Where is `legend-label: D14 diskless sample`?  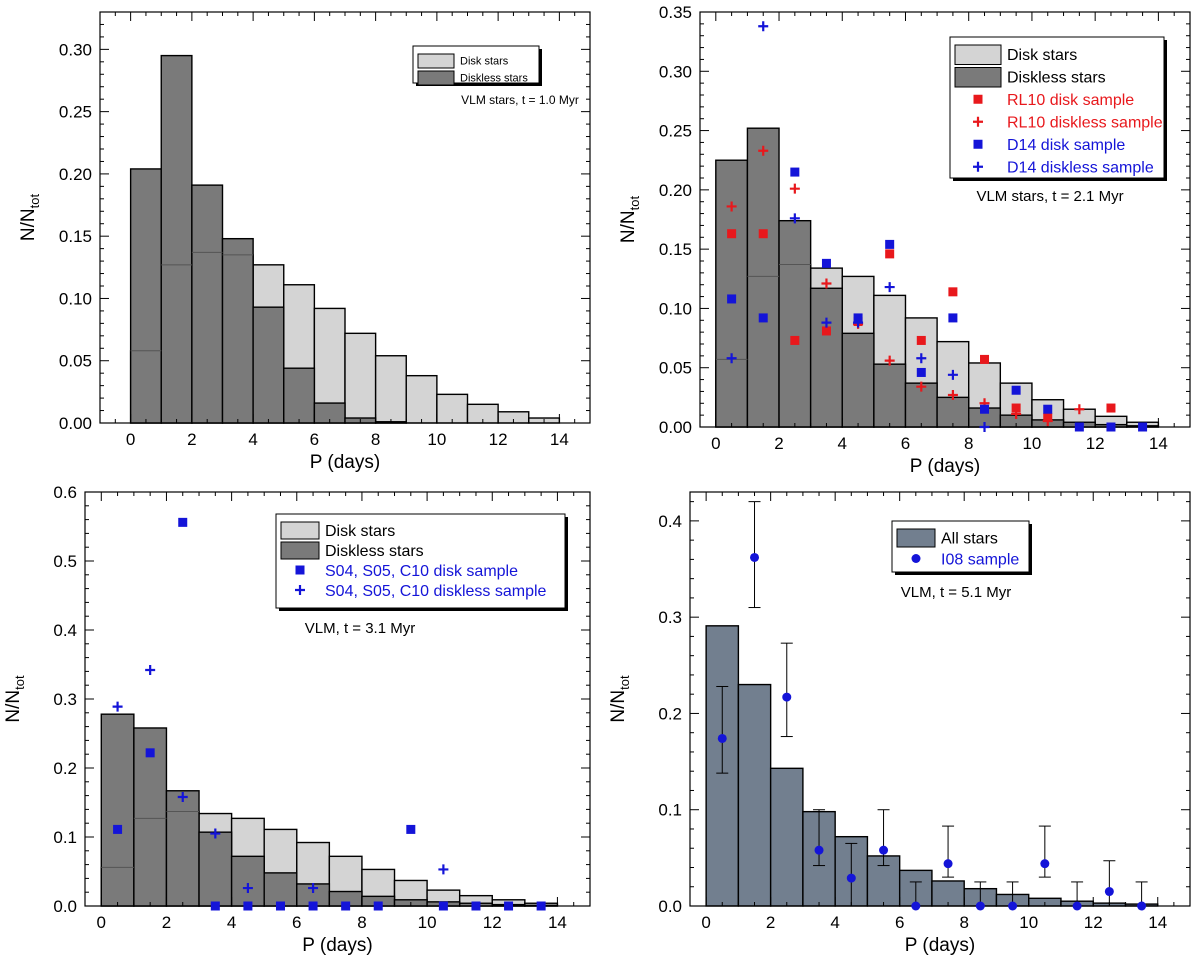
legend-label: D14 diskless sample is located at coordinates (1080, 168).